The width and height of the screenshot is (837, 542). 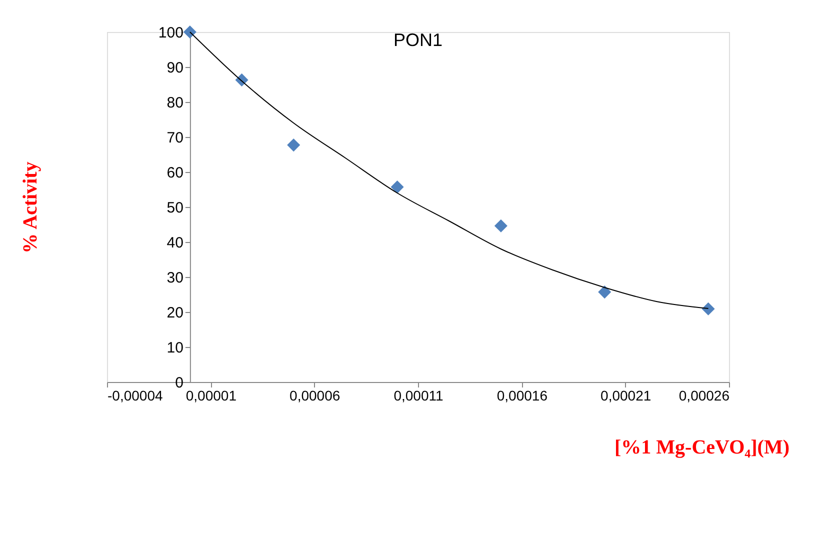 What do you see at coordinates (135, 396) in the screenshot?
I see `x-tick-label: -0,00004` at bounding box center [135, 396].